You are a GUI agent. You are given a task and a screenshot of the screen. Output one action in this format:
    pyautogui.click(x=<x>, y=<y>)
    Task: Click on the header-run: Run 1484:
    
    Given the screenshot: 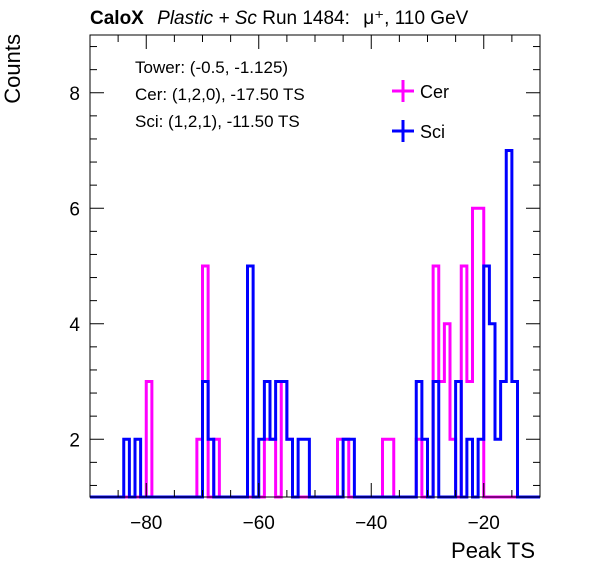 What is the action you would take?
    pyautogui.click(x=306, y=18)
    